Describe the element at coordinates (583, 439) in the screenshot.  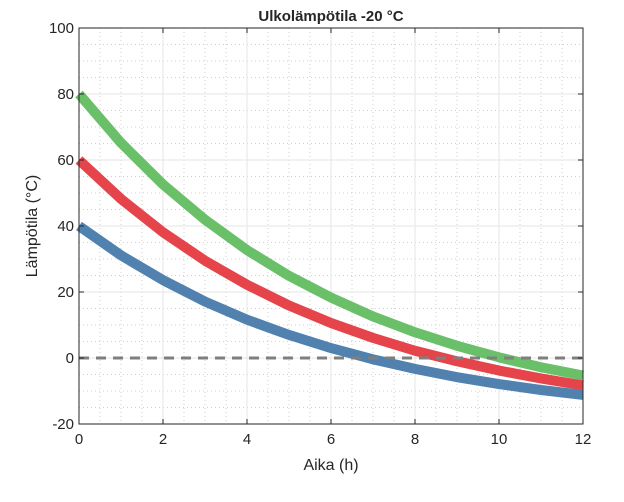
I see `x-tick-label: 12` at that location.